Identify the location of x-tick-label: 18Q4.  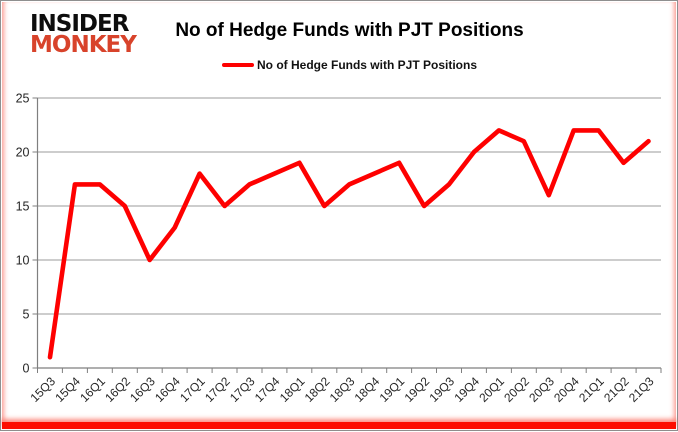
(367, 389).